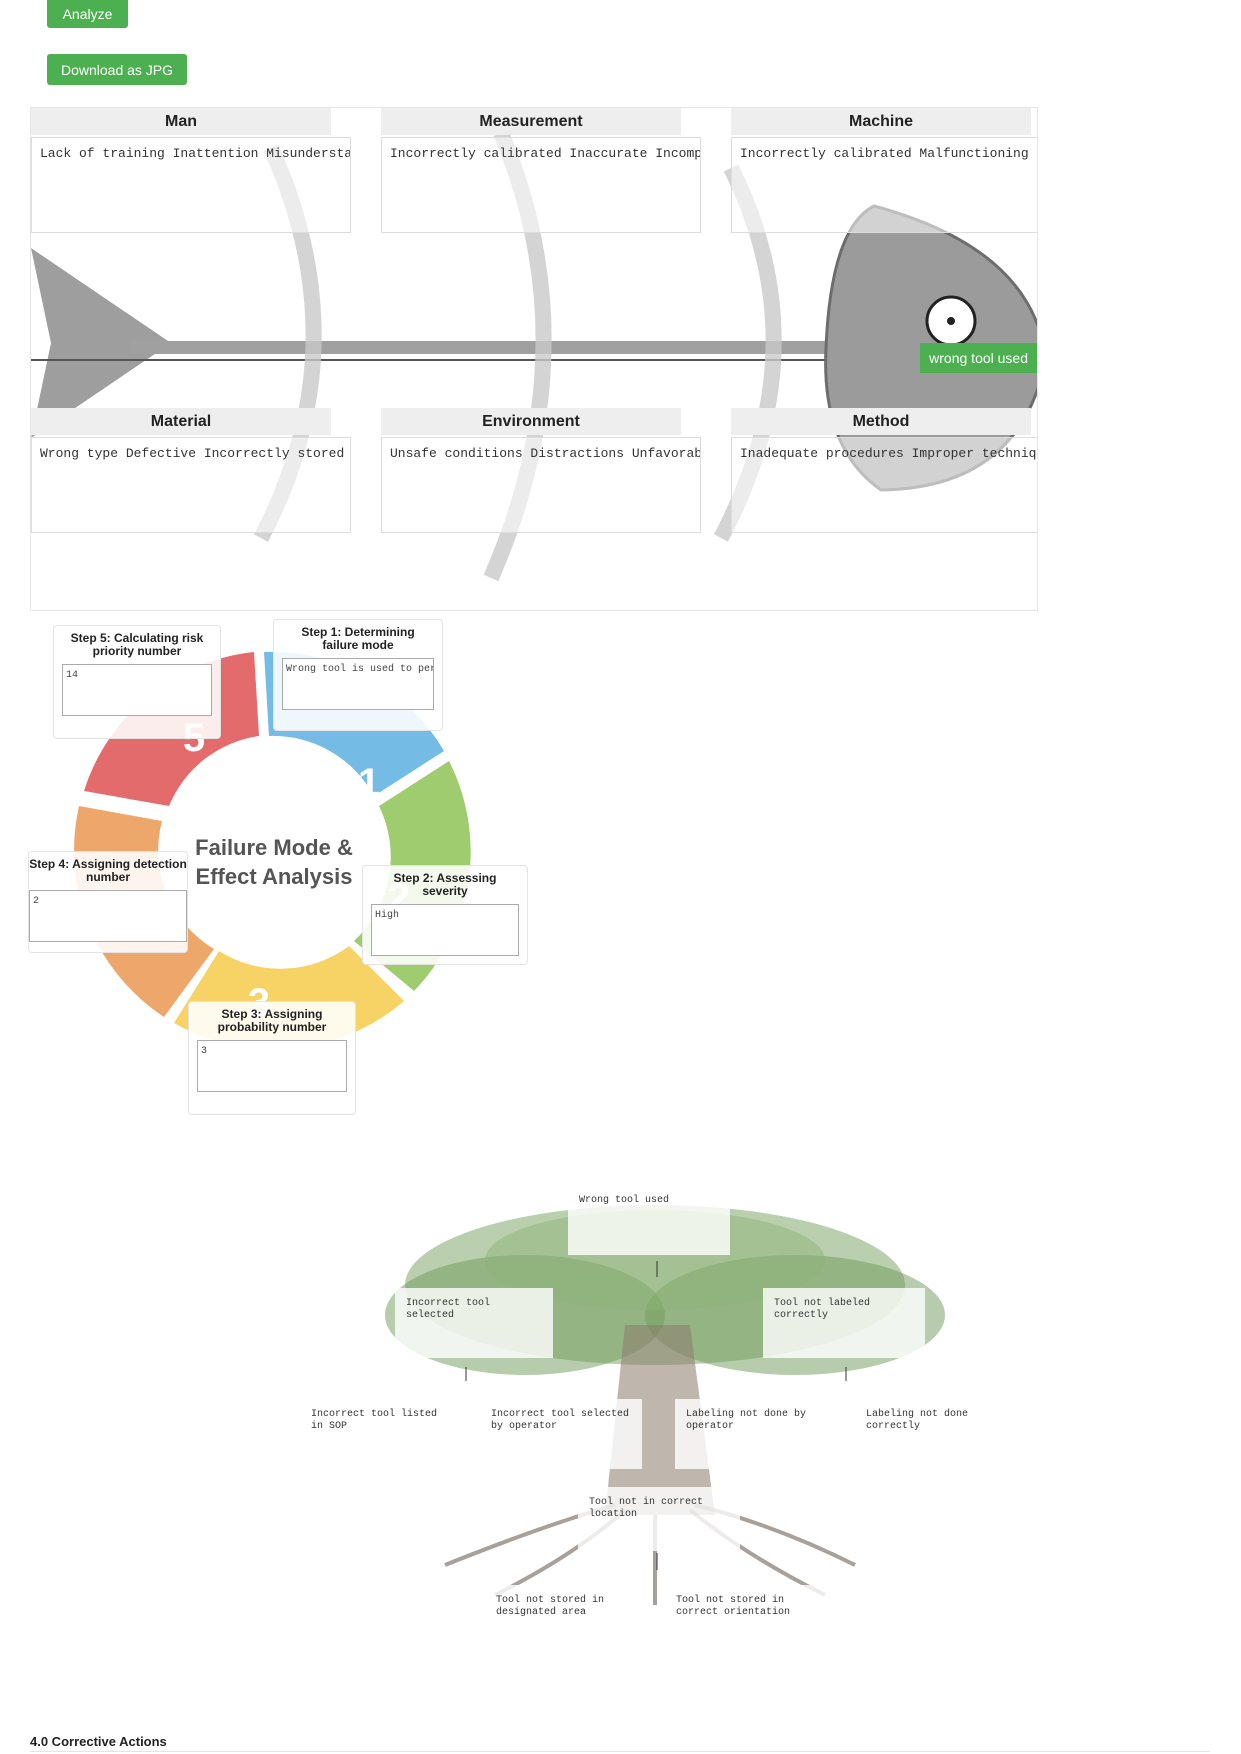 This screenshot has height=1754, width=1241. Describe the element at coordinates (272, 1020) in the screenshot. I see `step-title: Step 3: Assigning probability number` at that location.